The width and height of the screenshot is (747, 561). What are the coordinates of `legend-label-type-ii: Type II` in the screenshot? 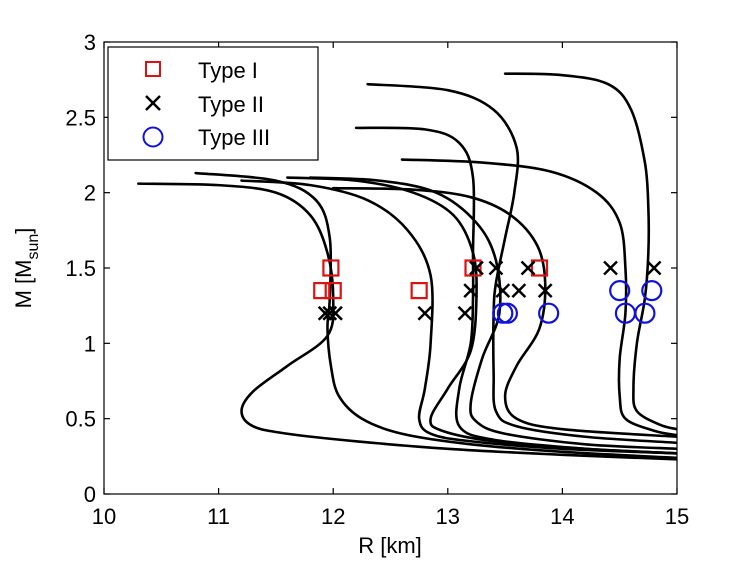 It's located at (231, 104).